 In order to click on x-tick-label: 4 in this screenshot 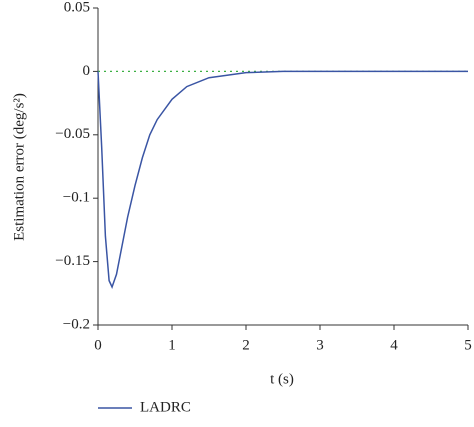, I will do `click(394, 345)`.